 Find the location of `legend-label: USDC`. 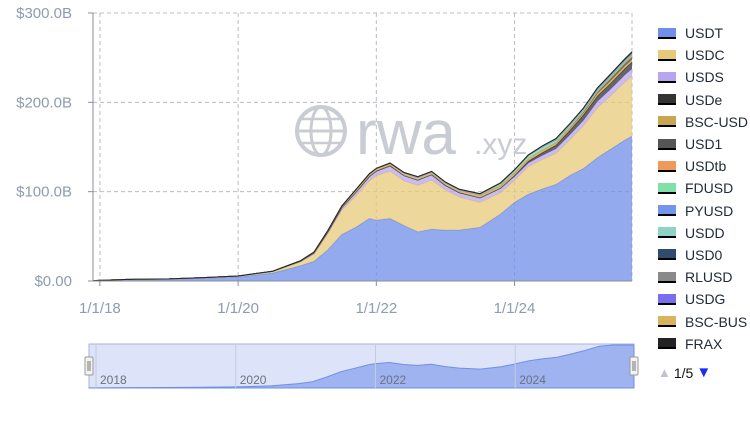

legend-label: USDC is located at coordinates (705, 55).